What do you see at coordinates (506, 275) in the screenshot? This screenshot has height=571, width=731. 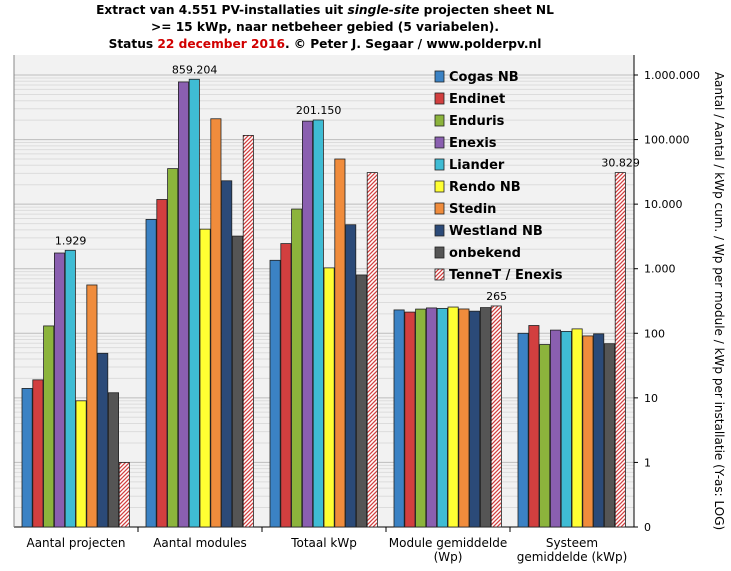 I see `legend-label: TenneT / Enexis` at bounding box center [506, 275].